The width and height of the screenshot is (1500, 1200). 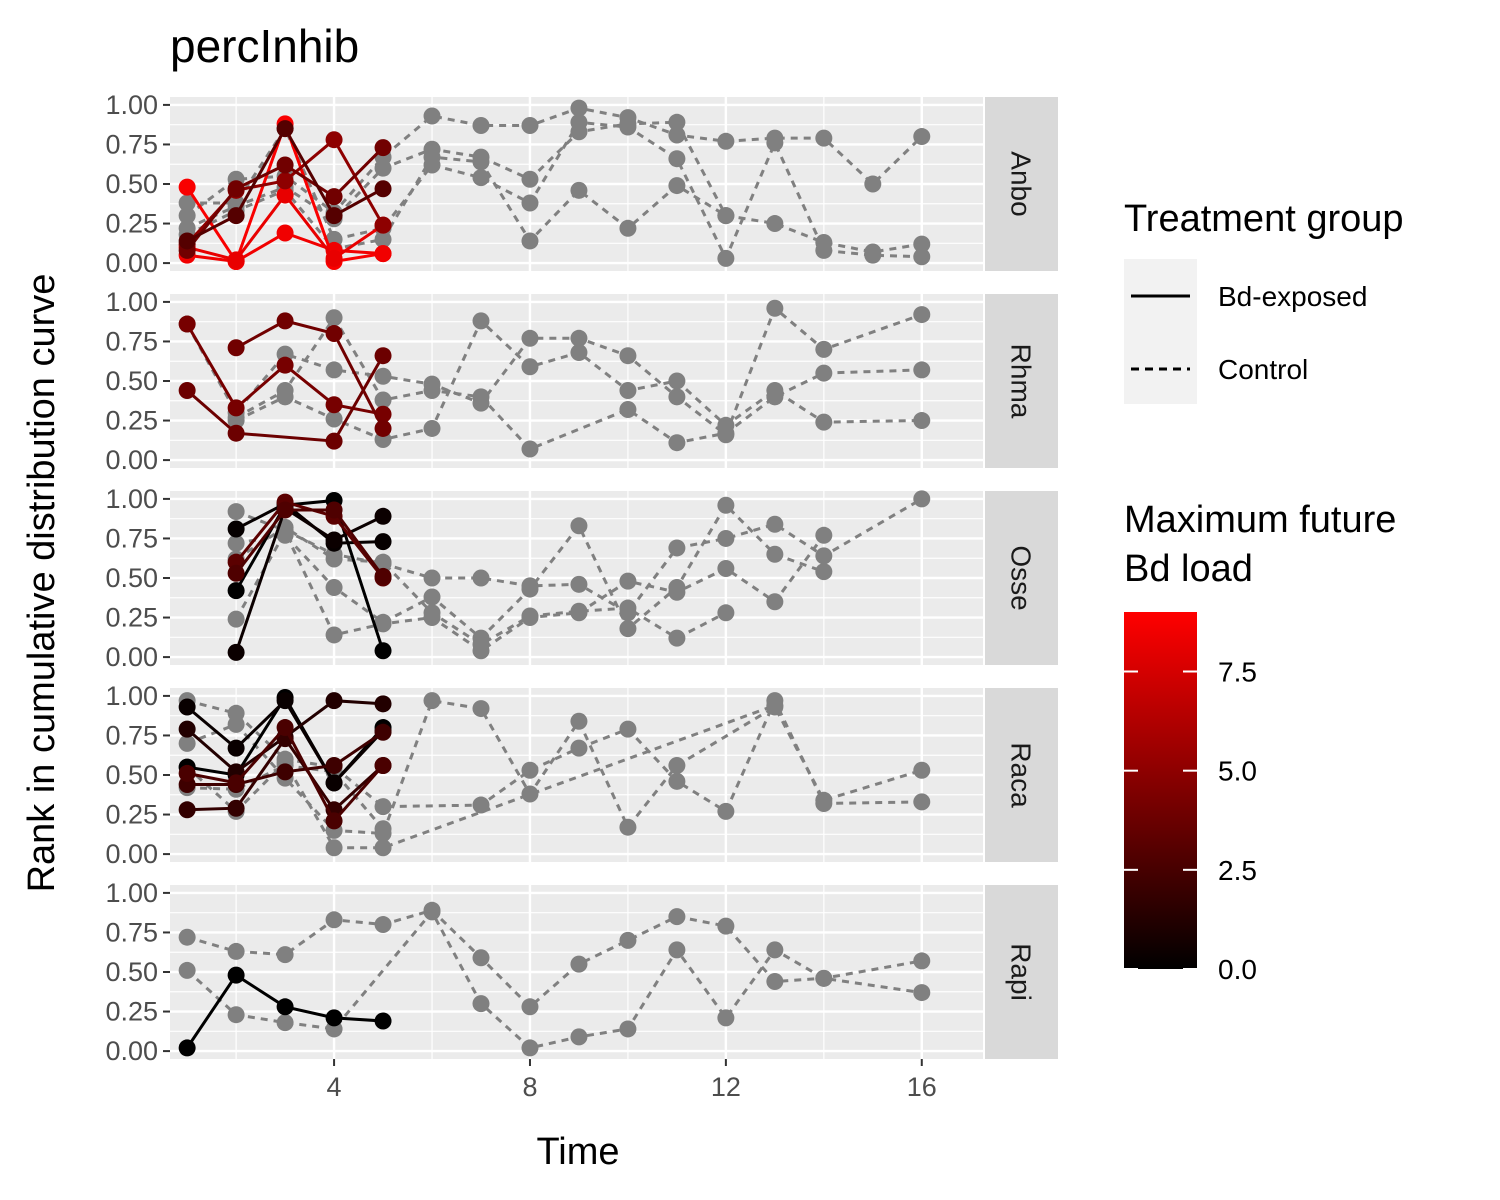 I want to click on colorbar-legend-title-line-2: Bd load, so click(x=1188, y=569).